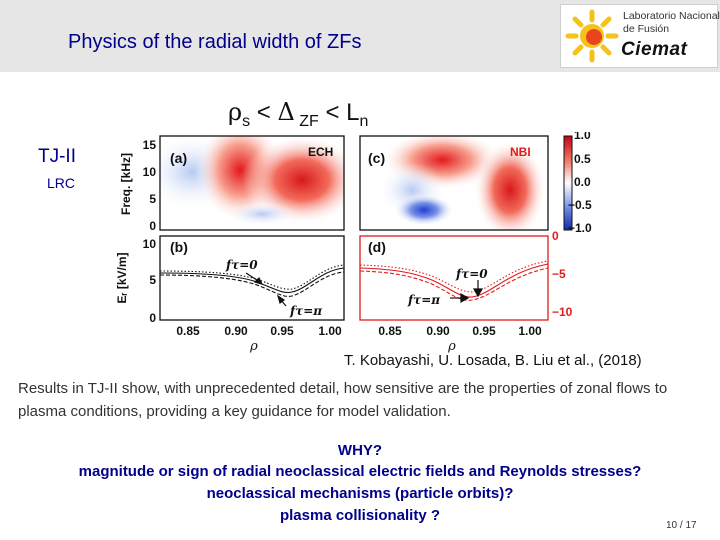 Image resolution: width=720 pixels, height=540 pixels. What do you see at coordinates (253, 346) in the screenshot?
I see `xlabel-left: ρ` at bounding box center [253, 346].